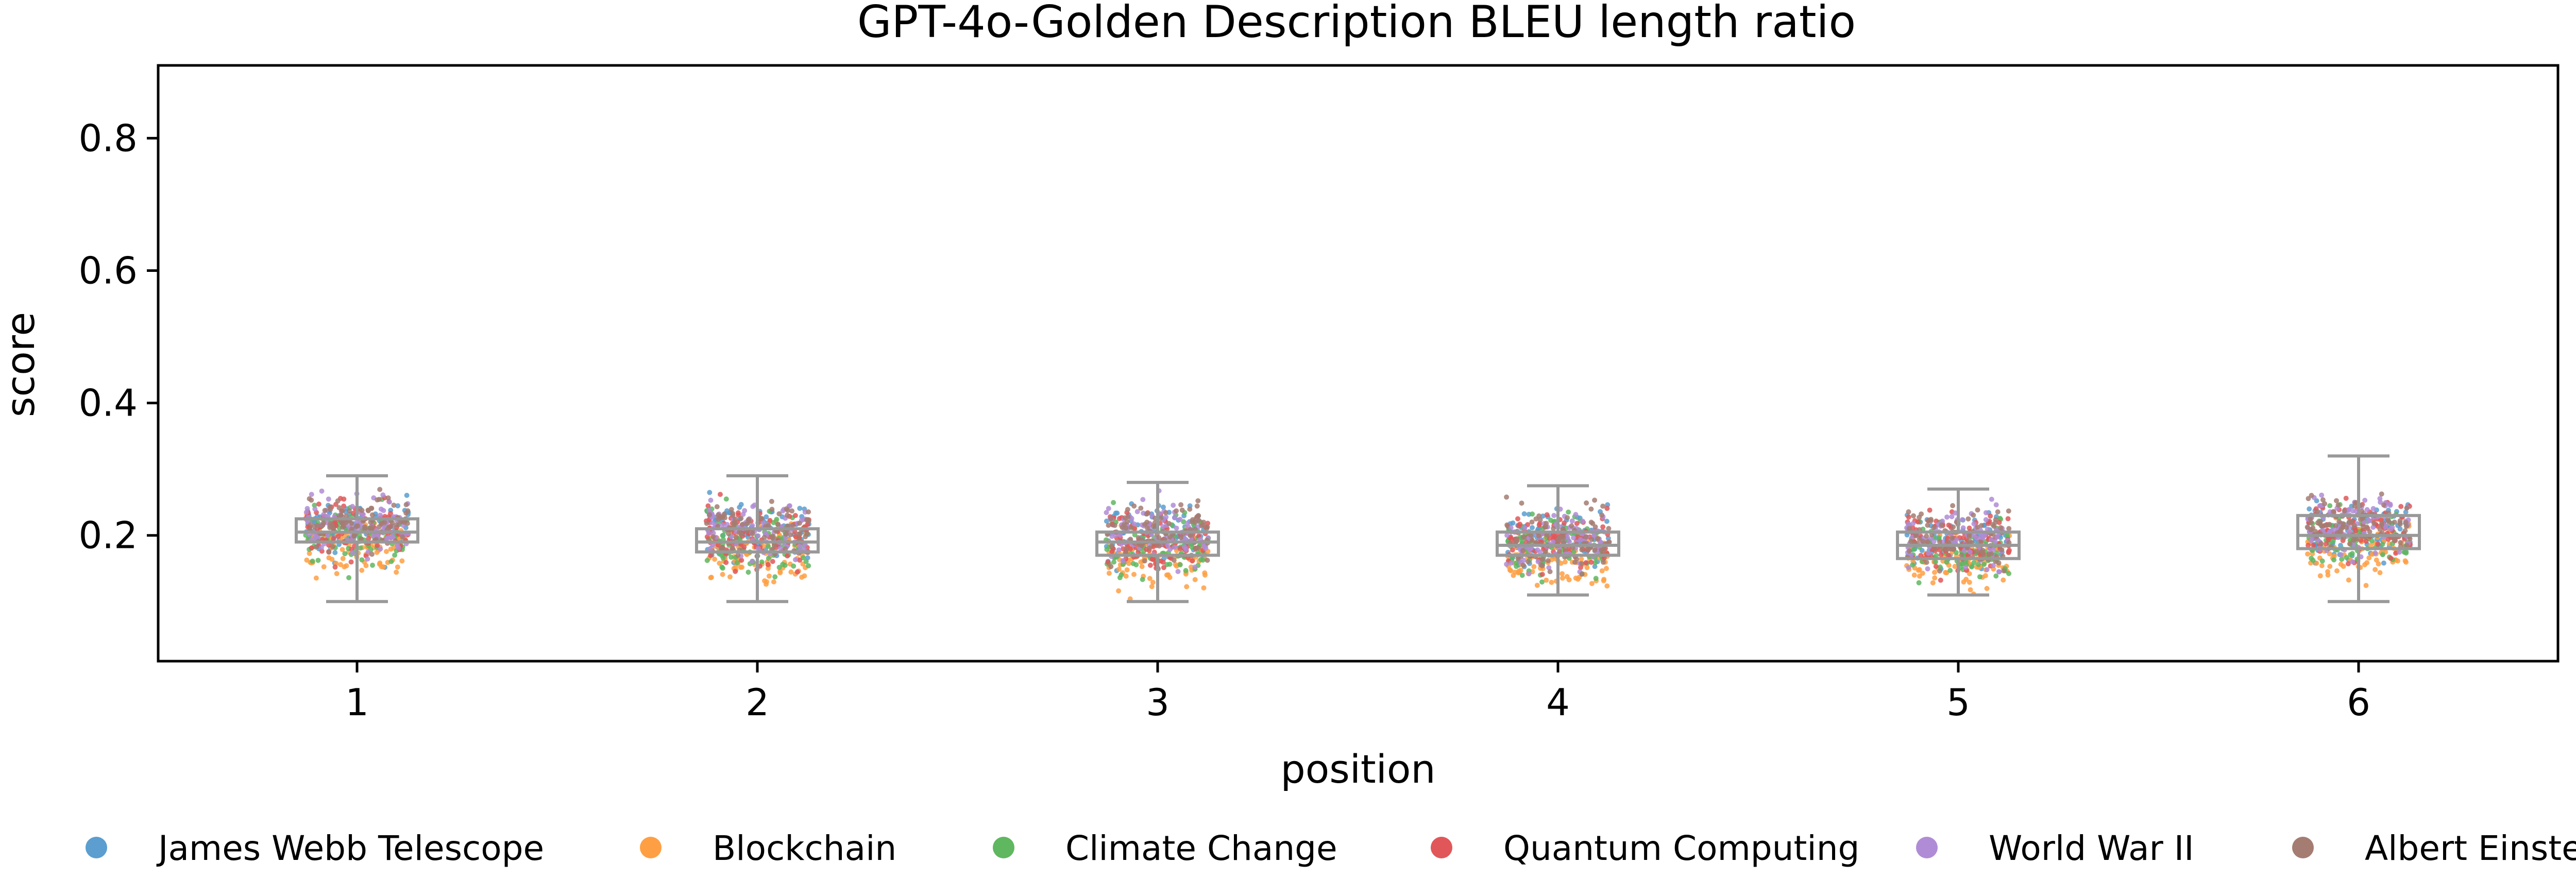  Describe the element at coordinates (2434, 849) in the screenshot. I see `legend-entry: Albert Einstein` at that location.